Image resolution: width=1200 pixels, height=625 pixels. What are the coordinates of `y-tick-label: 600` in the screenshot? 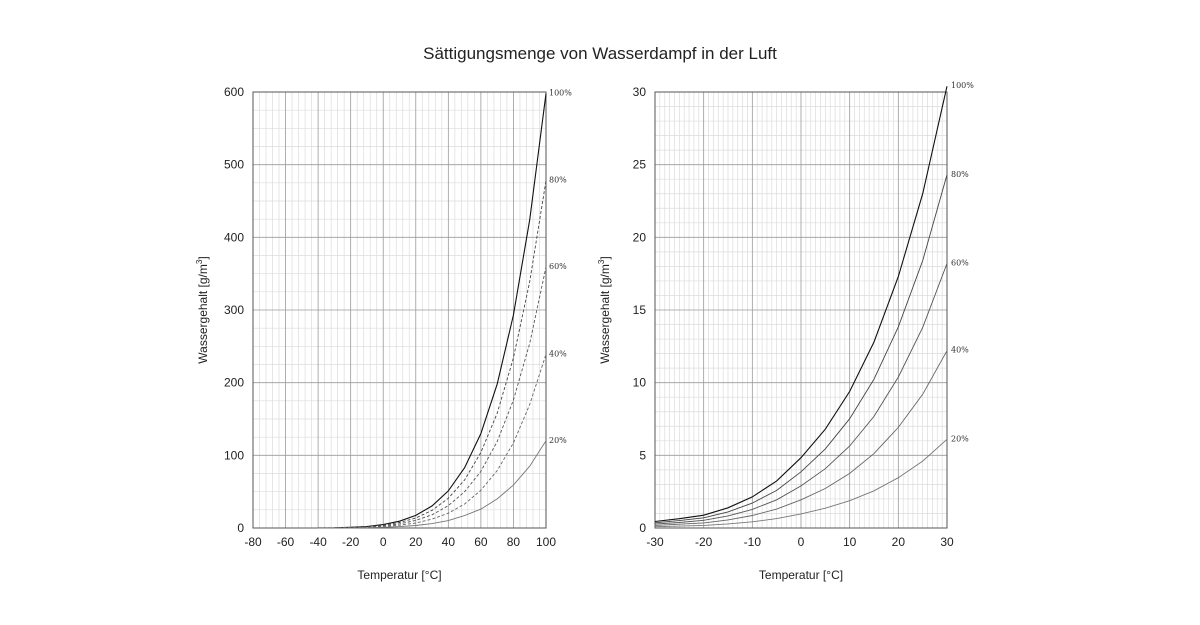 It's located at (234, 92).